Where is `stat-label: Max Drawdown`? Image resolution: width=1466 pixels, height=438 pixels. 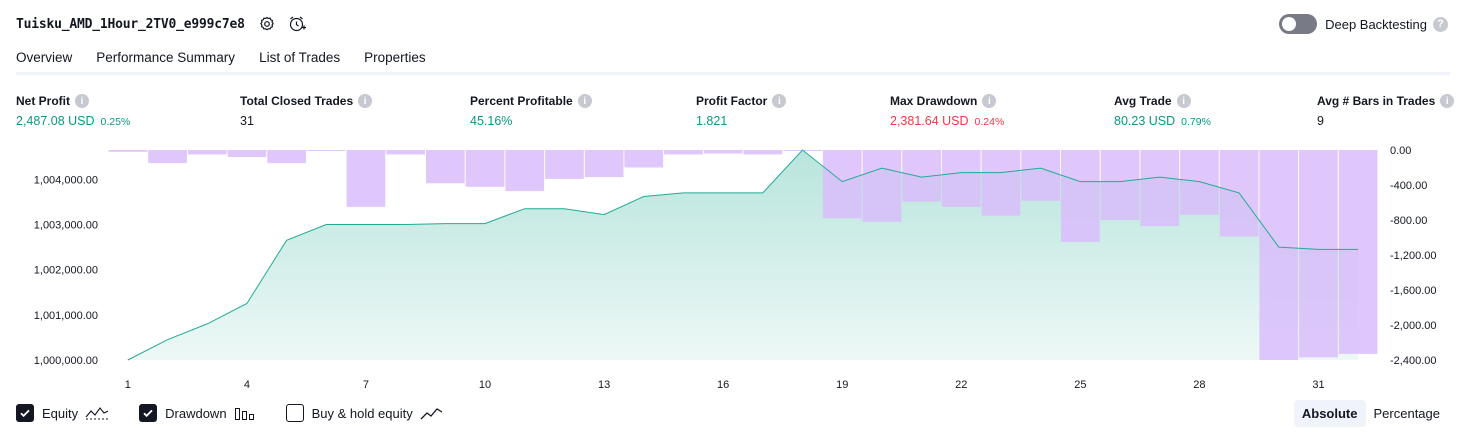 stat-label: Max Drawdown is located at coordinates (934, 101).